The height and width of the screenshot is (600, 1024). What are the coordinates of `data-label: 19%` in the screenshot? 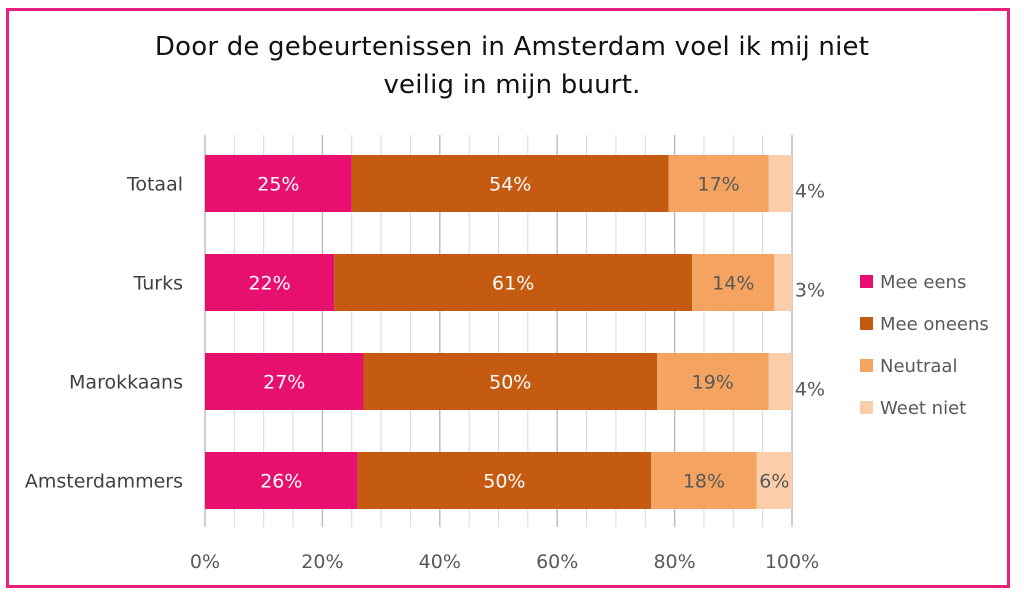 It's located at (713, 383).